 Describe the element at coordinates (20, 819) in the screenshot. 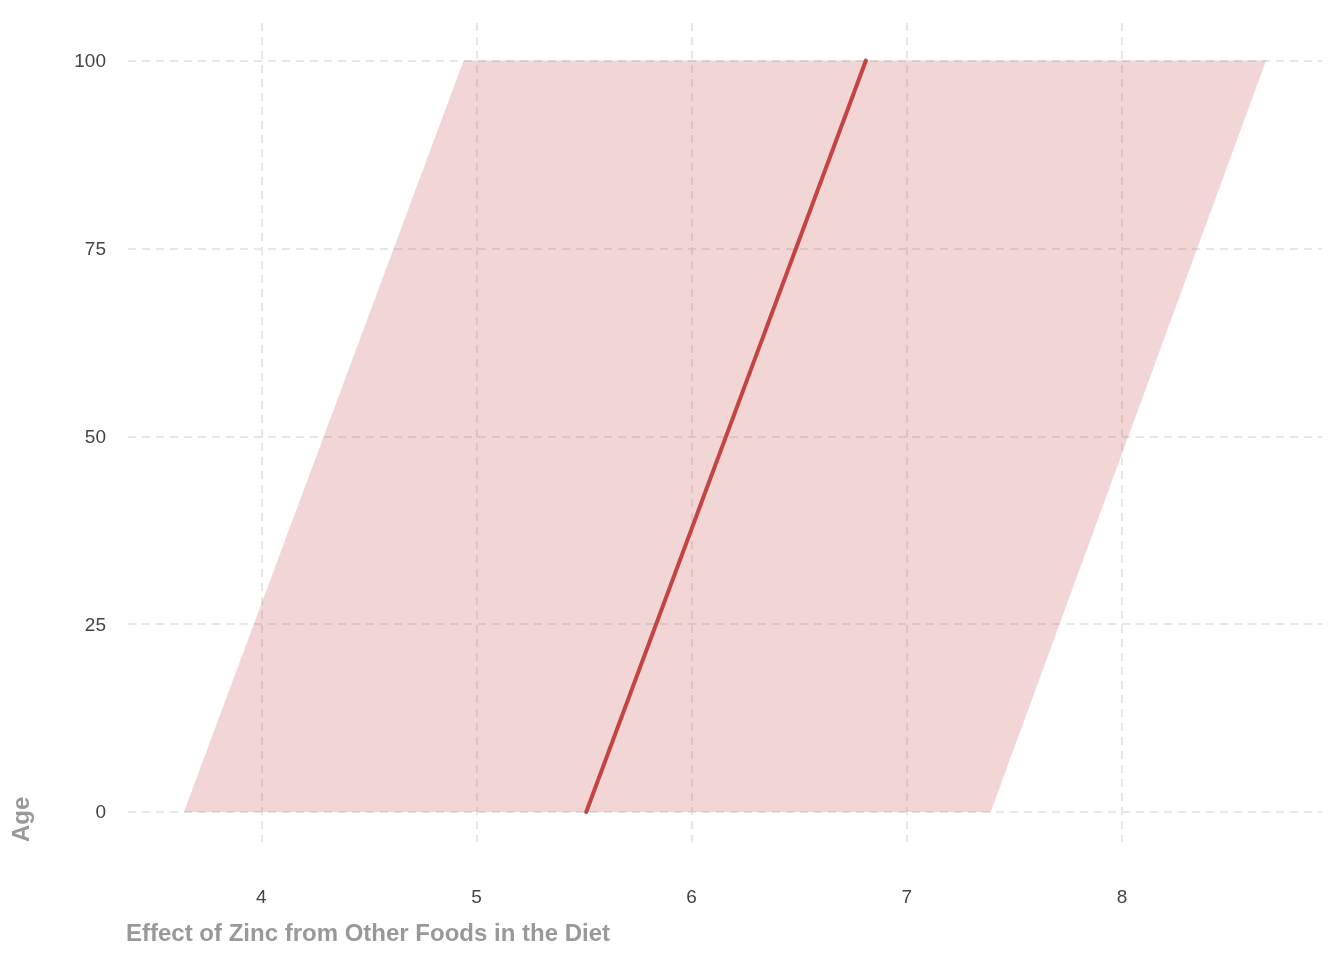

I see `y-axis-title: Age` at that location.